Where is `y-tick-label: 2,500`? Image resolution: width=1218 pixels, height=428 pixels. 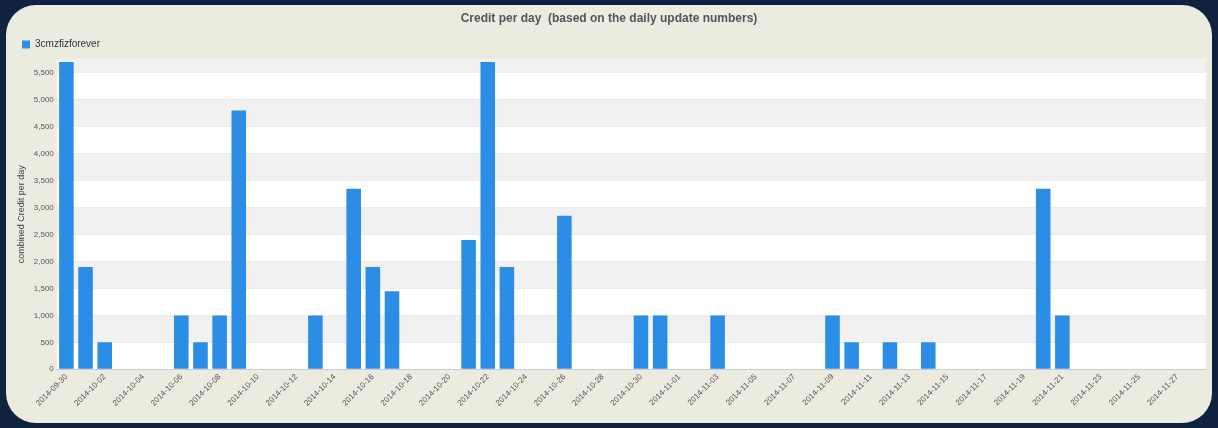 y-tick-label: 2,500 is located at coordinates (44, 234).